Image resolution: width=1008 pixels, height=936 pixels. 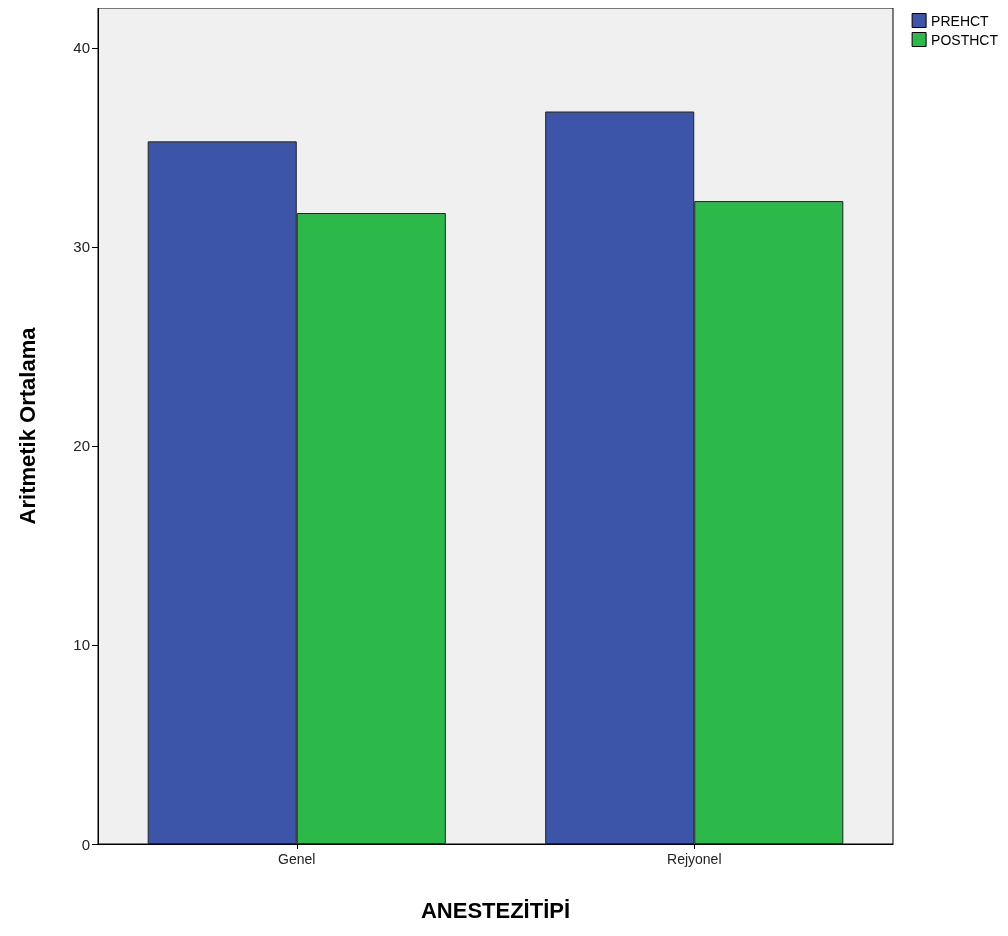 What do you see at coordinates (960, 20) in the screenshot?
I see `legend-label: PREHCT` at bounding box center [960, 20].